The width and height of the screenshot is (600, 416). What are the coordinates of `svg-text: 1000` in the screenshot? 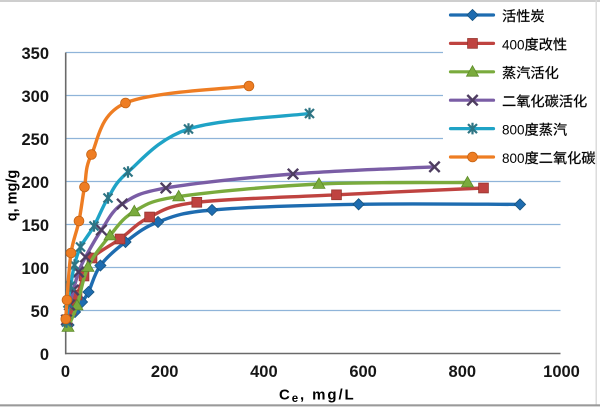 It's located at (561, 372).